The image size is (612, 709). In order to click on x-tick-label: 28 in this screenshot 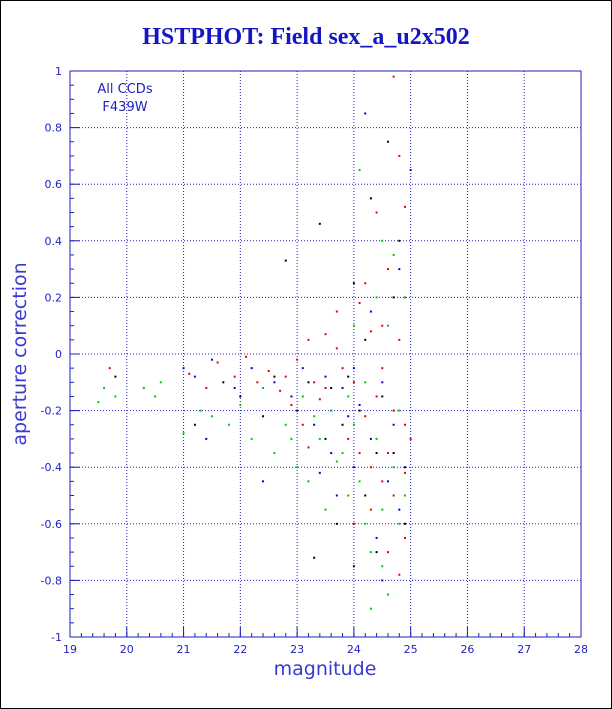, I will do `click(581, 649)`.